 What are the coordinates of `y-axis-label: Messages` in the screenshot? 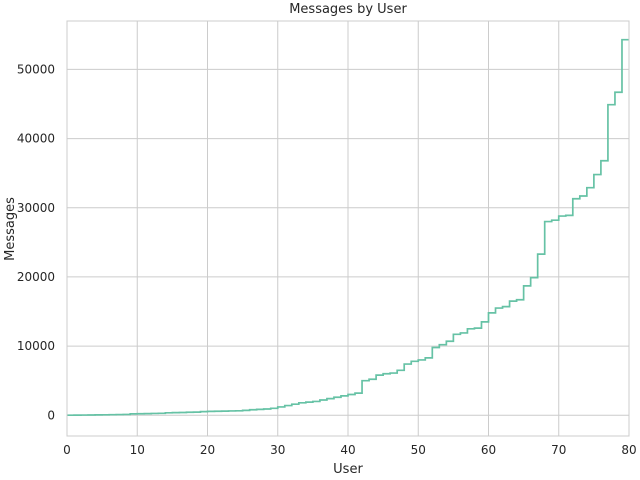 It's located at (10, 229).